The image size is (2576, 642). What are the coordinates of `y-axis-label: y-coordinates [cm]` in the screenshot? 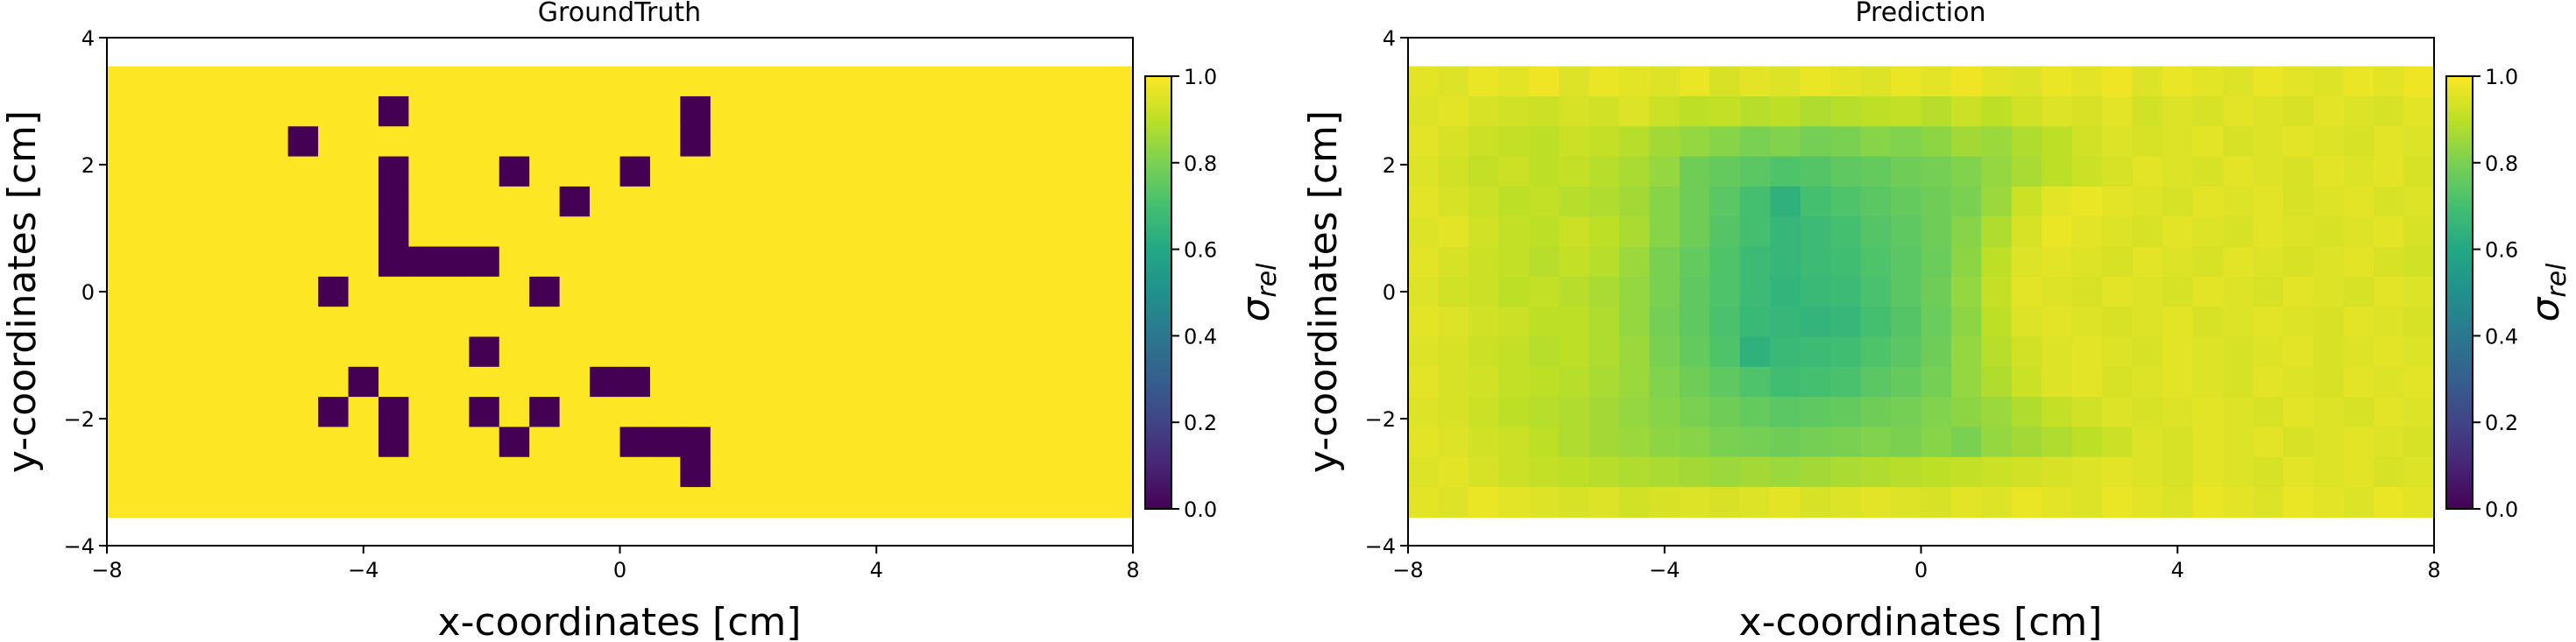 It's located at (22, 292).